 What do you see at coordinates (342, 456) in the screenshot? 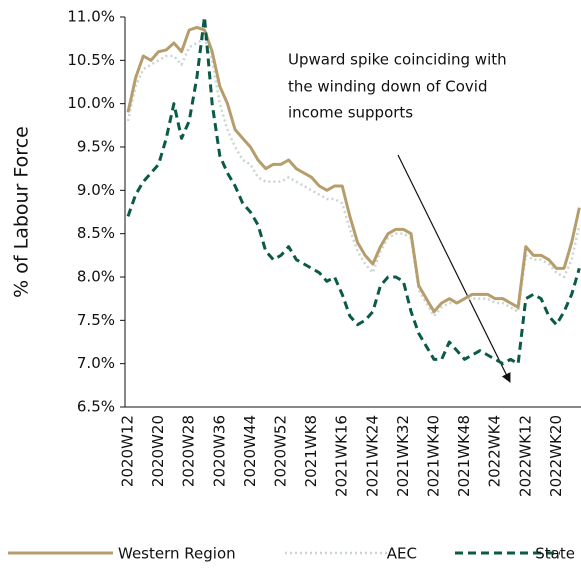
I see `x-tick-label: 2021WK16` at bounding box center [342, 456].